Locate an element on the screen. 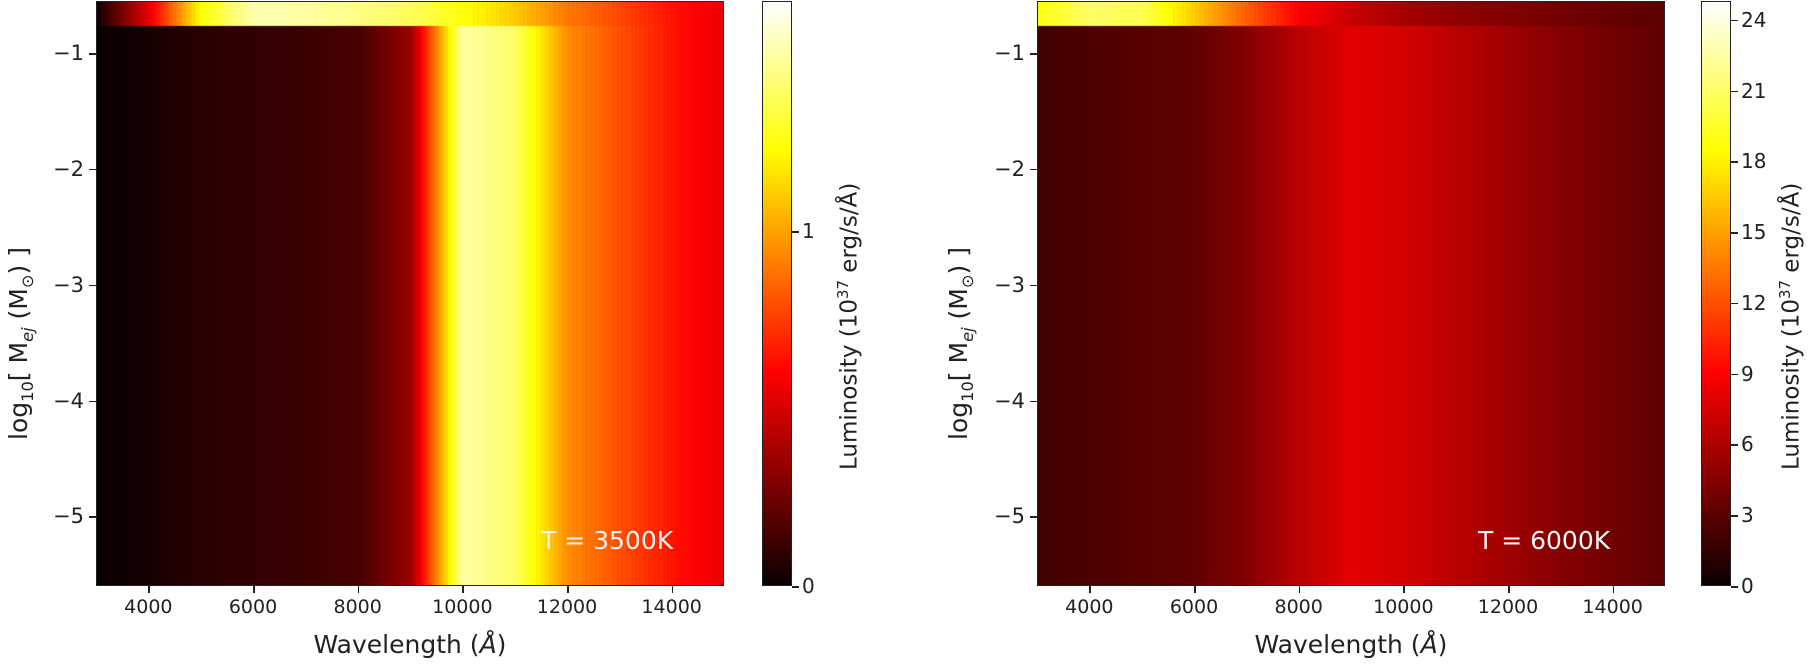 This screenshot has height=668, width=1818. colorbar-tick-label: 24 is located at coordinates (1754, 19).